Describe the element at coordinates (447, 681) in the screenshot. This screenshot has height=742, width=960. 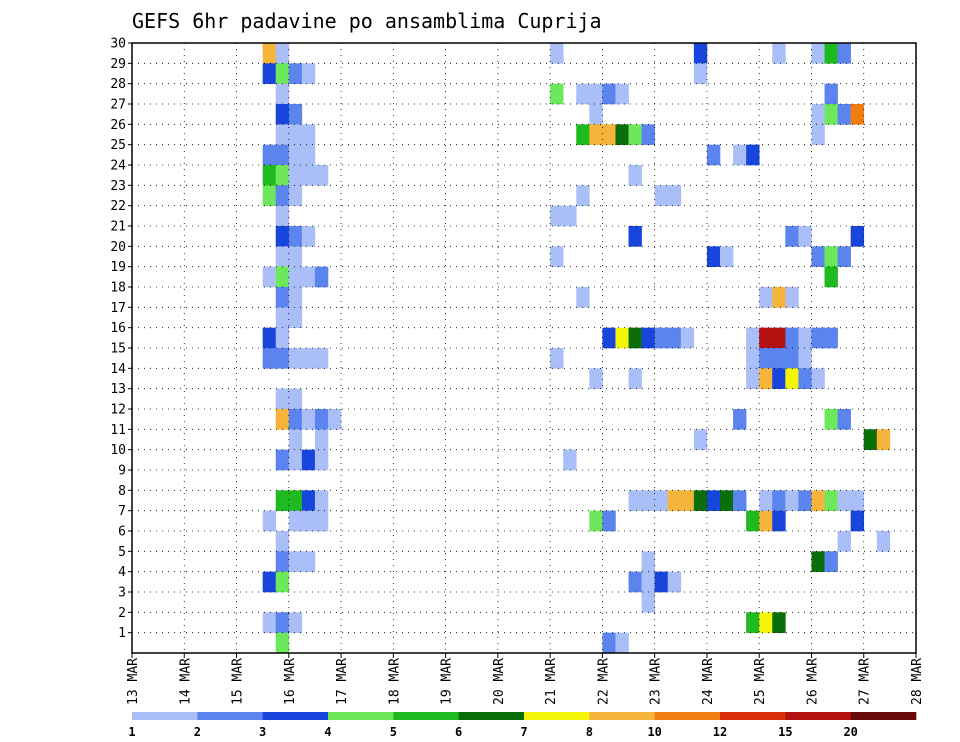
I see `x-tick-label: 19 MAR` at that location.